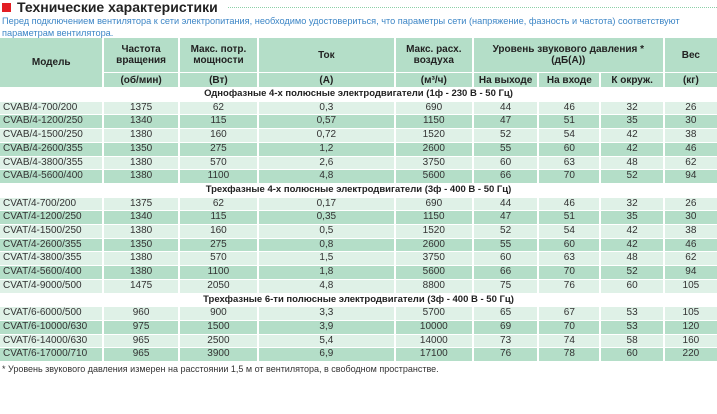  Describe the element at coordinates (569, 313) in the screenshot. I see `cell-sound-in: 67` at that location.